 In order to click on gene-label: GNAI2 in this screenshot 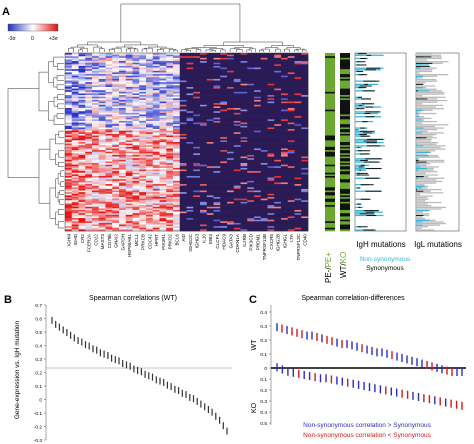, I will do `click(116, 241)`.